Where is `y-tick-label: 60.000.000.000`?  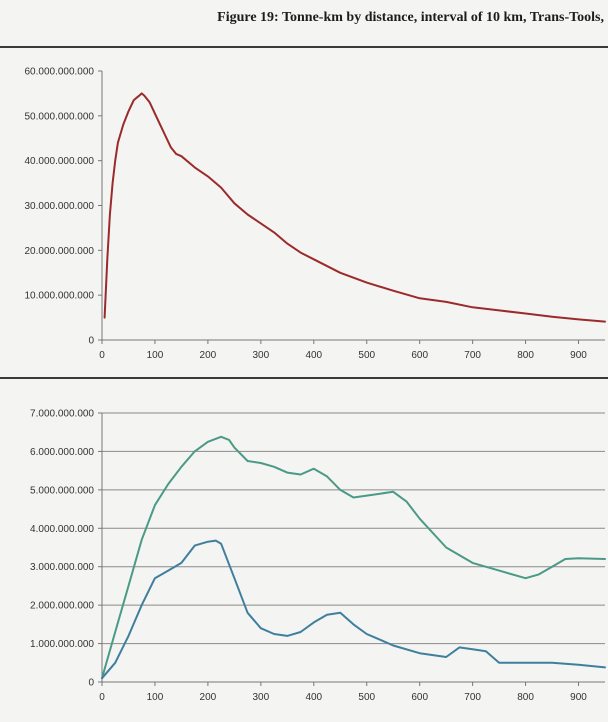
y-tick-label: 60.000.000.000 is located at coordinates (59, 72).